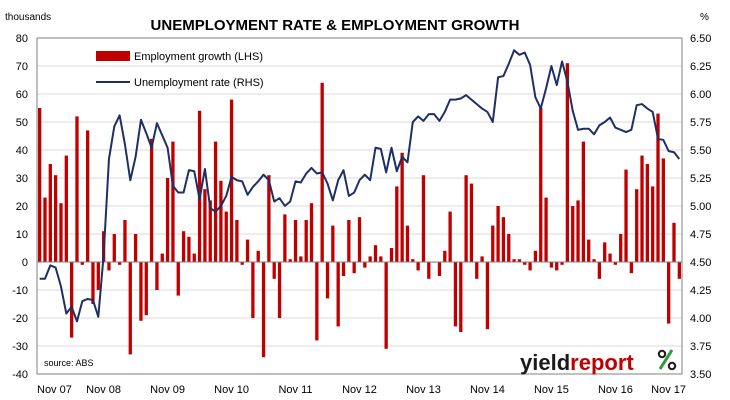  Describe the element at coordinates (22, 67) in the screenshot. I see `left-tick-label: 70` at that location.